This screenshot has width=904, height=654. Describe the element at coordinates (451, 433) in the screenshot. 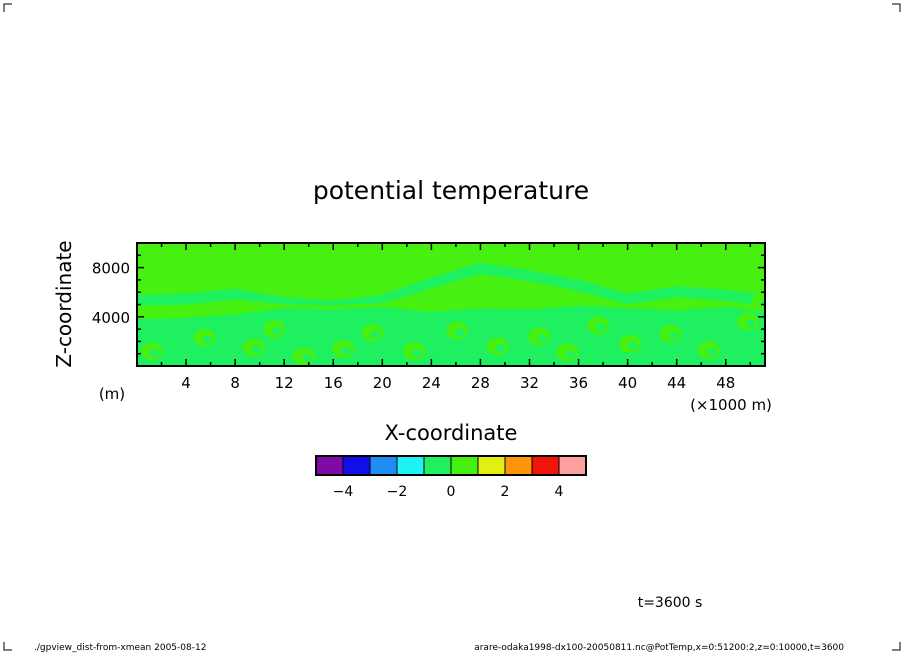

I see `x-axis-label: X-coordinate` at that location.